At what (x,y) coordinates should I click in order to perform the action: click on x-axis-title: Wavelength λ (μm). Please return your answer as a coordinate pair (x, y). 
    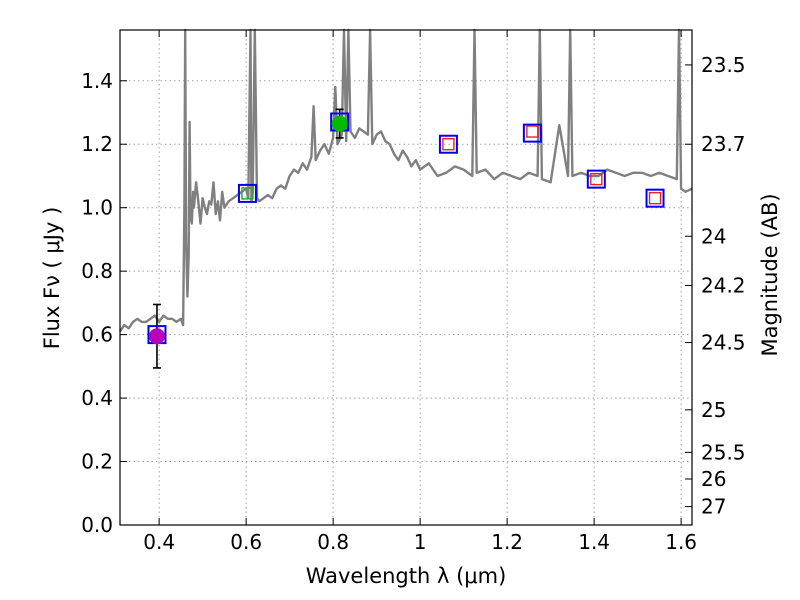
    Looking at the image, I should click on (406, 576).